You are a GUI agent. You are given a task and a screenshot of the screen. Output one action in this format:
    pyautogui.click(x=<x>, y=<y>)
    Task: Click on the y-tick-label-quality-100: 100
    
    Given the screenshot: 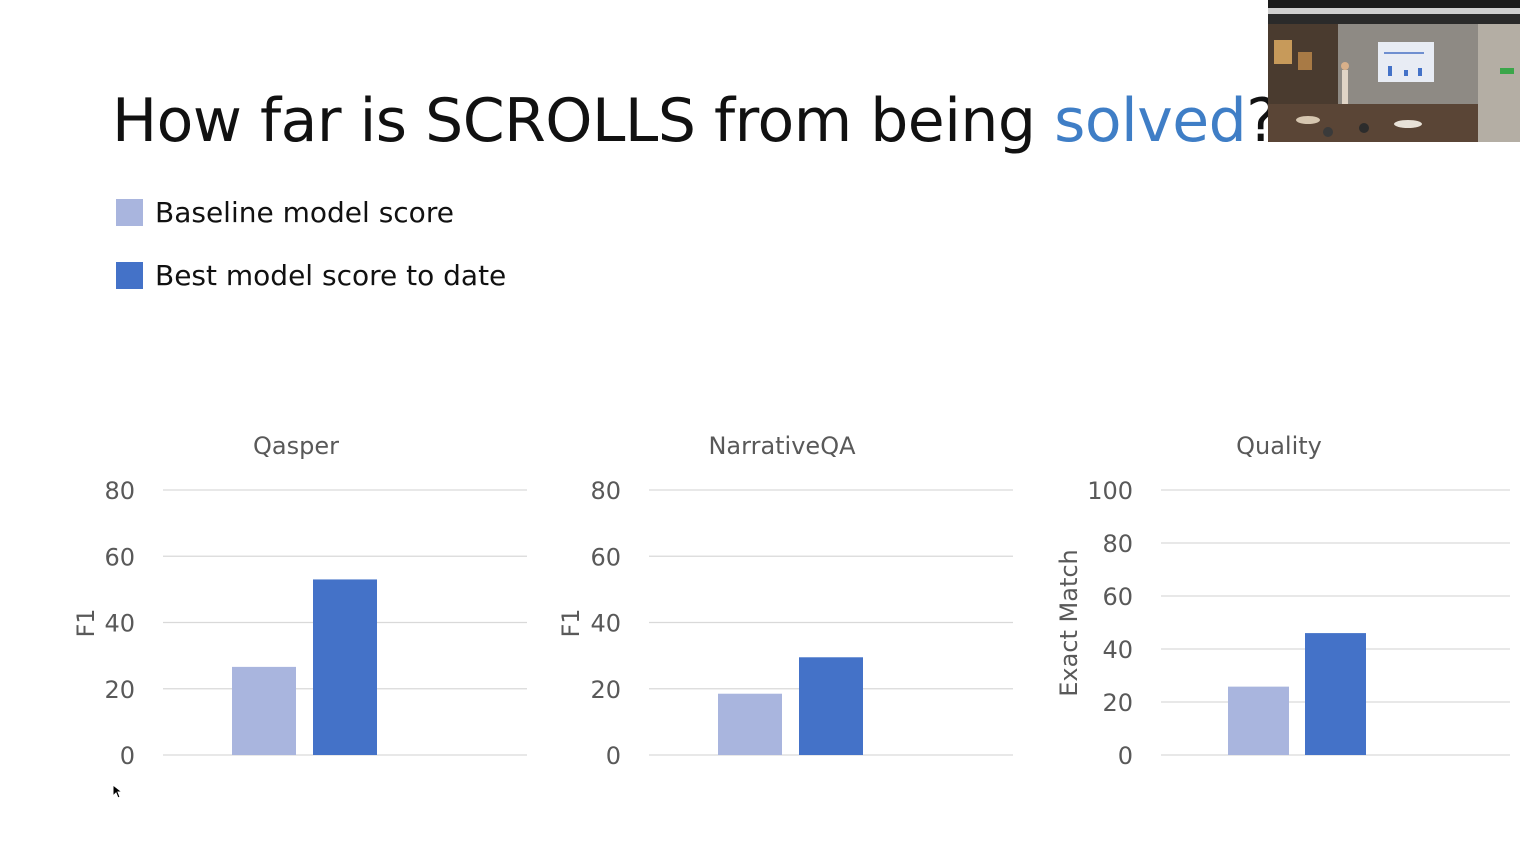 What is the action you would take?
    pyautogui.click(x=1110, y=491)
    